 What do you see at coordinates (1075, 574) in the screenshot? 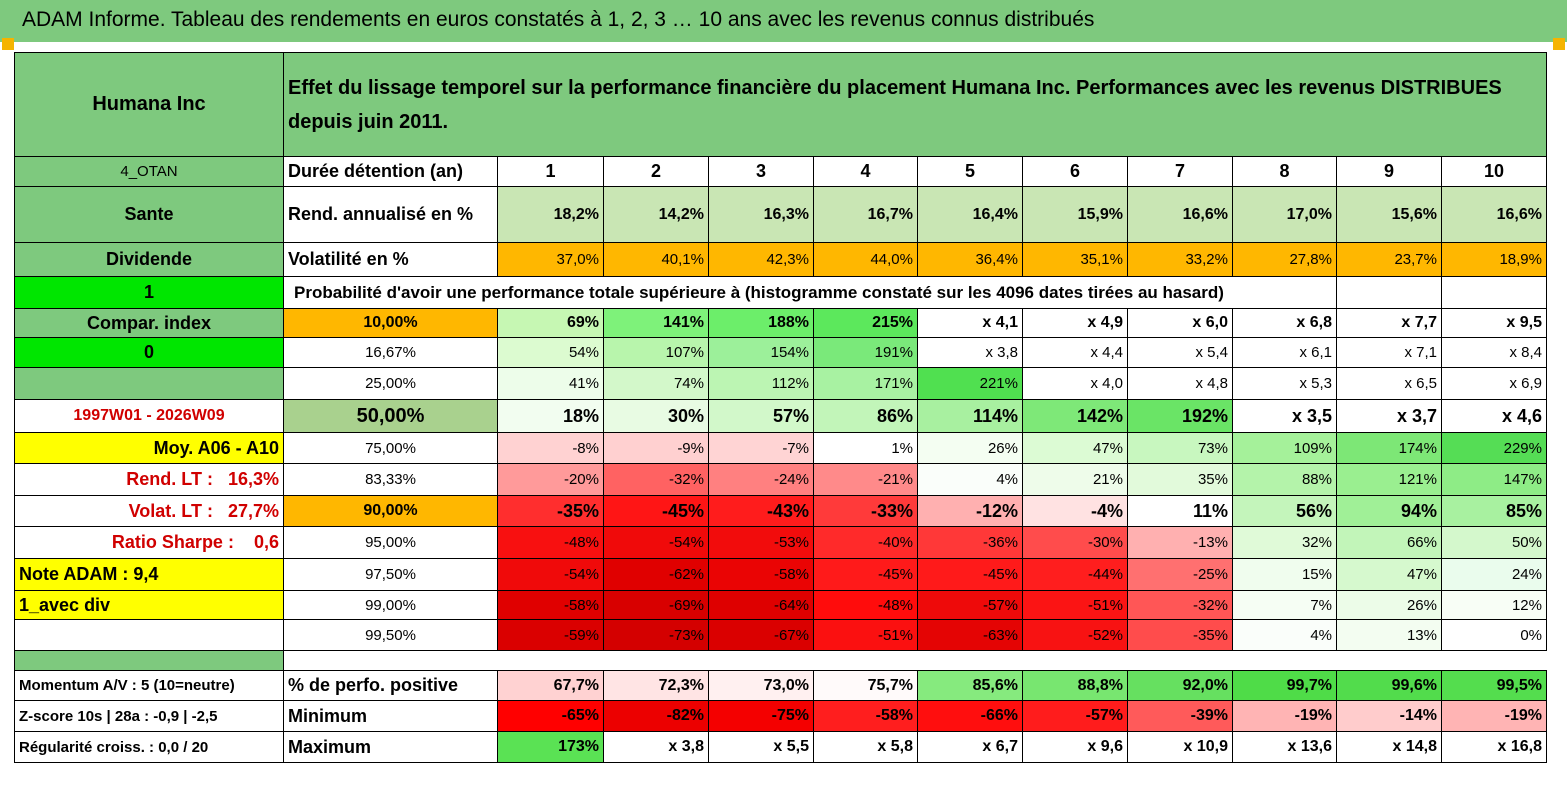
I see `proba-cell: -44%` at bounding box center [1075, 574].